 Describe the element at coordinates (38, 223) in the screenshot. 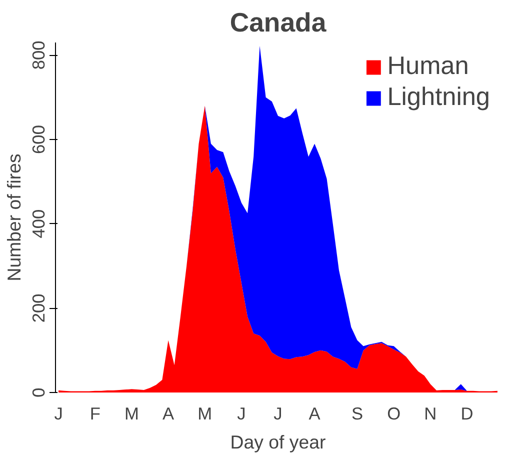

I see `y-tick-label: 400` at that location.